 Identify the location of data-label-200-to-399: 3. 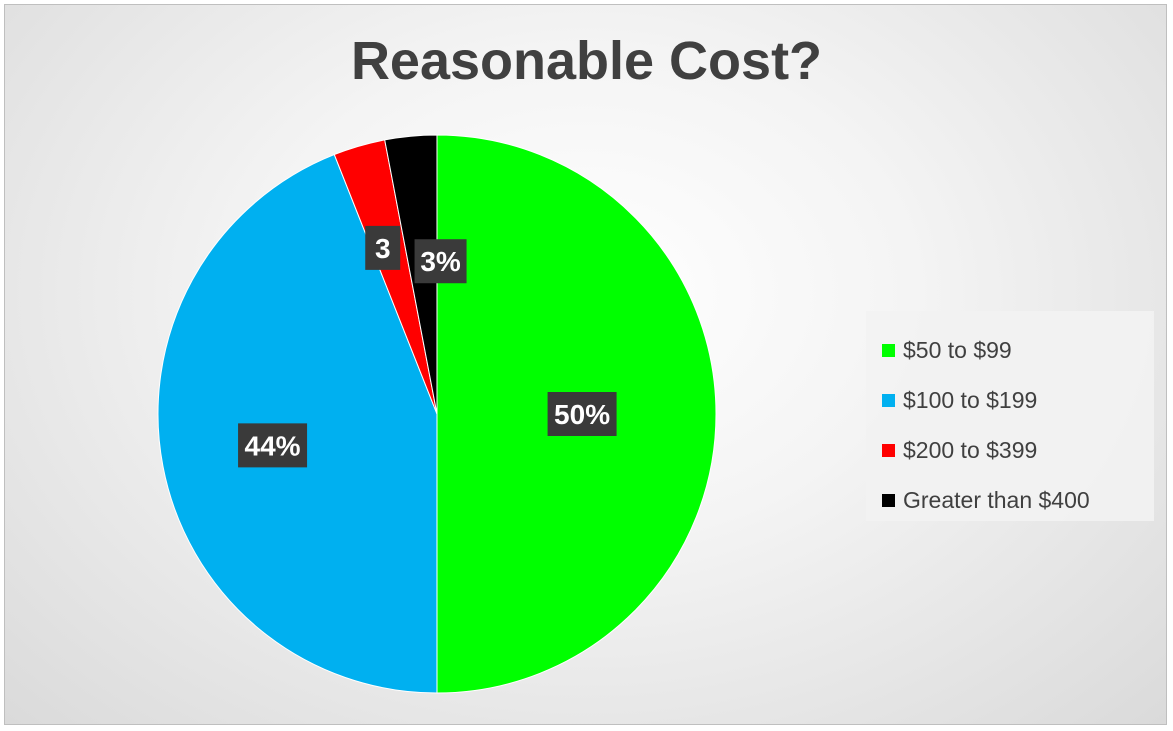
(383, 247).